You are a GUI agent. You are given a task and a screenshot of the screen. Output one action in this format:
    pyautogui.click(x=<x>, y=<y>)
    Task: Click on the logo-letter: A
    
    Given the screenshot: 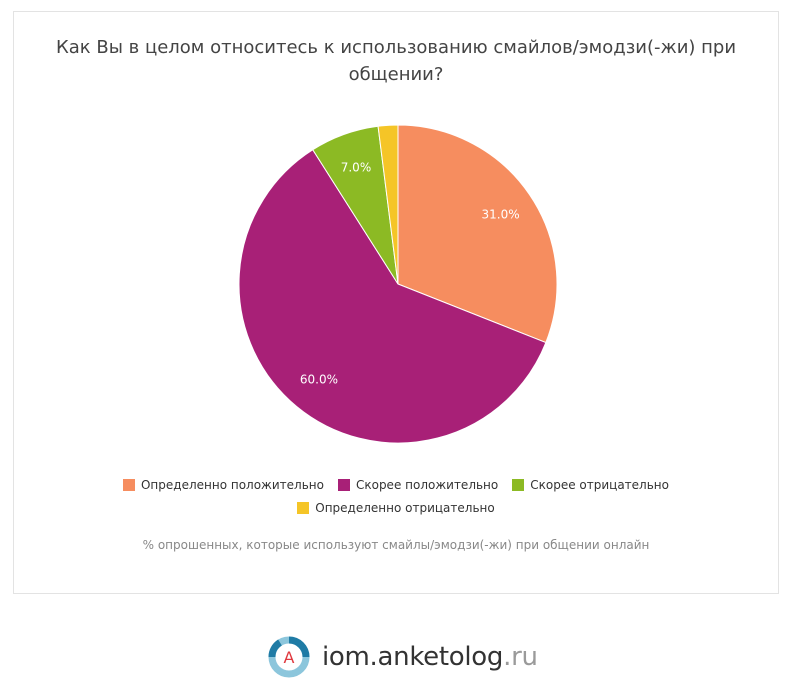 What is the action you would take?
    pyautogui.click(x=289, y=657)
    